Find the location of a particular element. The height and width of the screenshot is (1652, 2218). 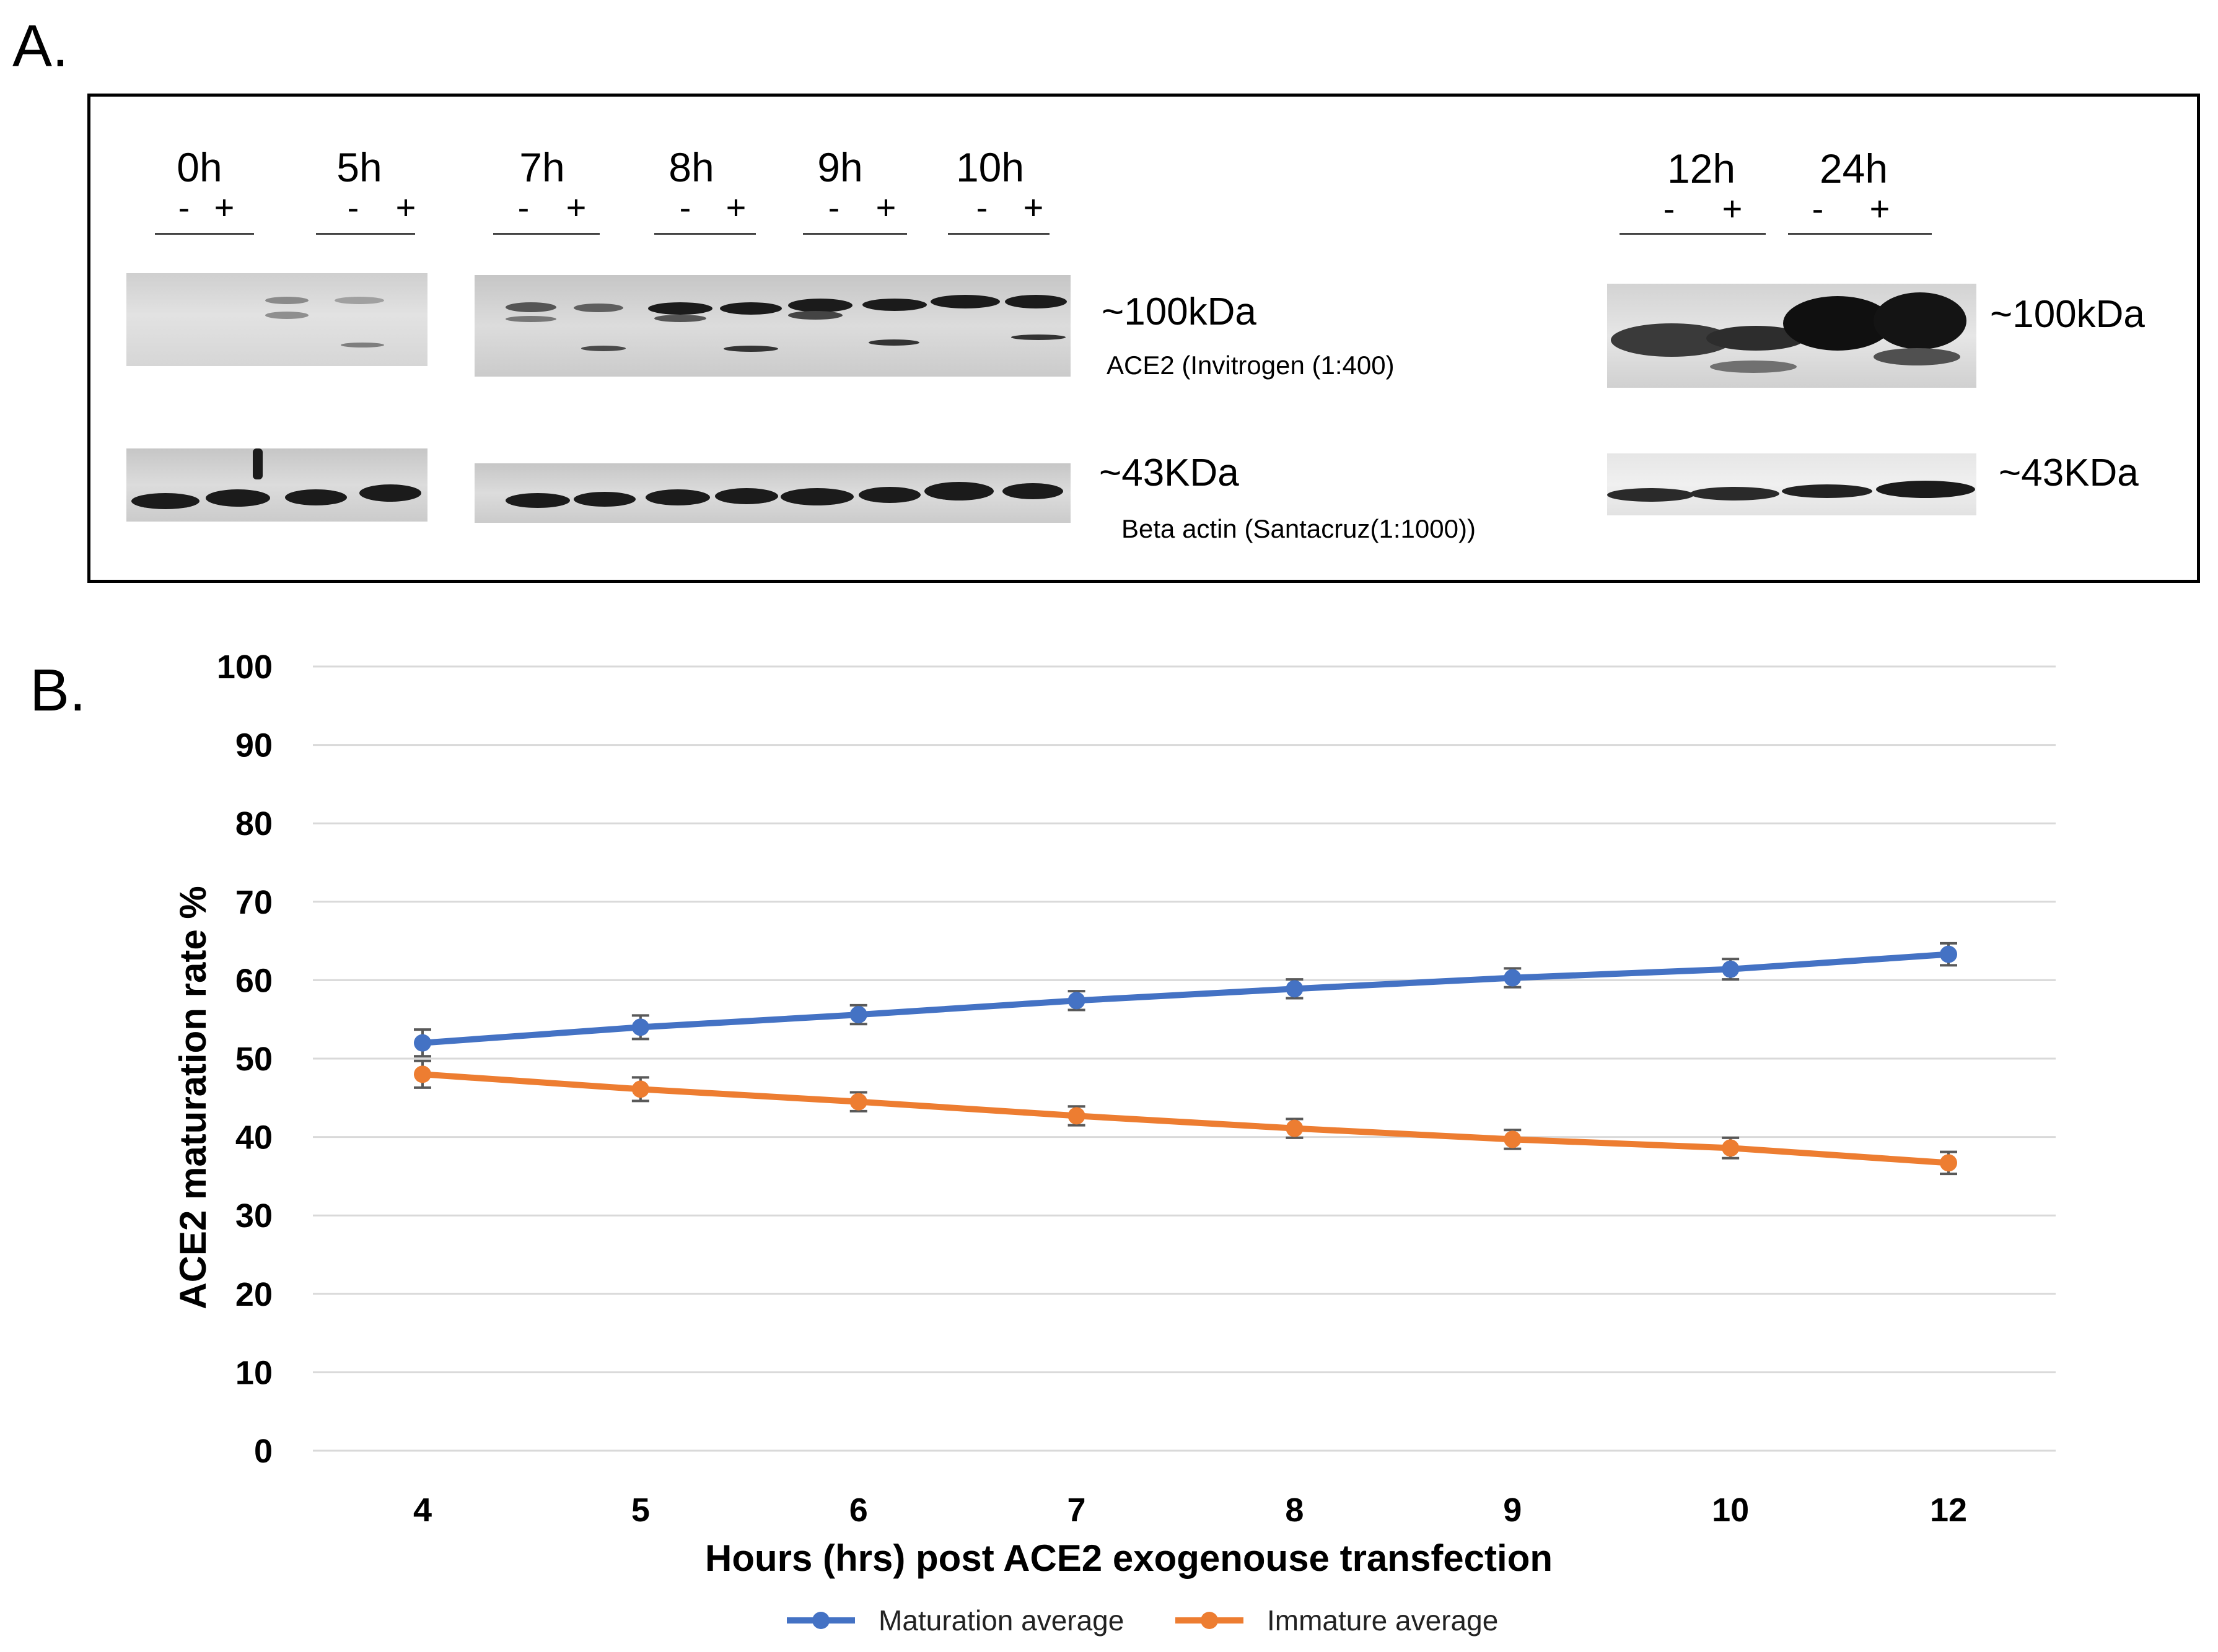

lane-label-10h: 10h is located at coordinates (990, 167).